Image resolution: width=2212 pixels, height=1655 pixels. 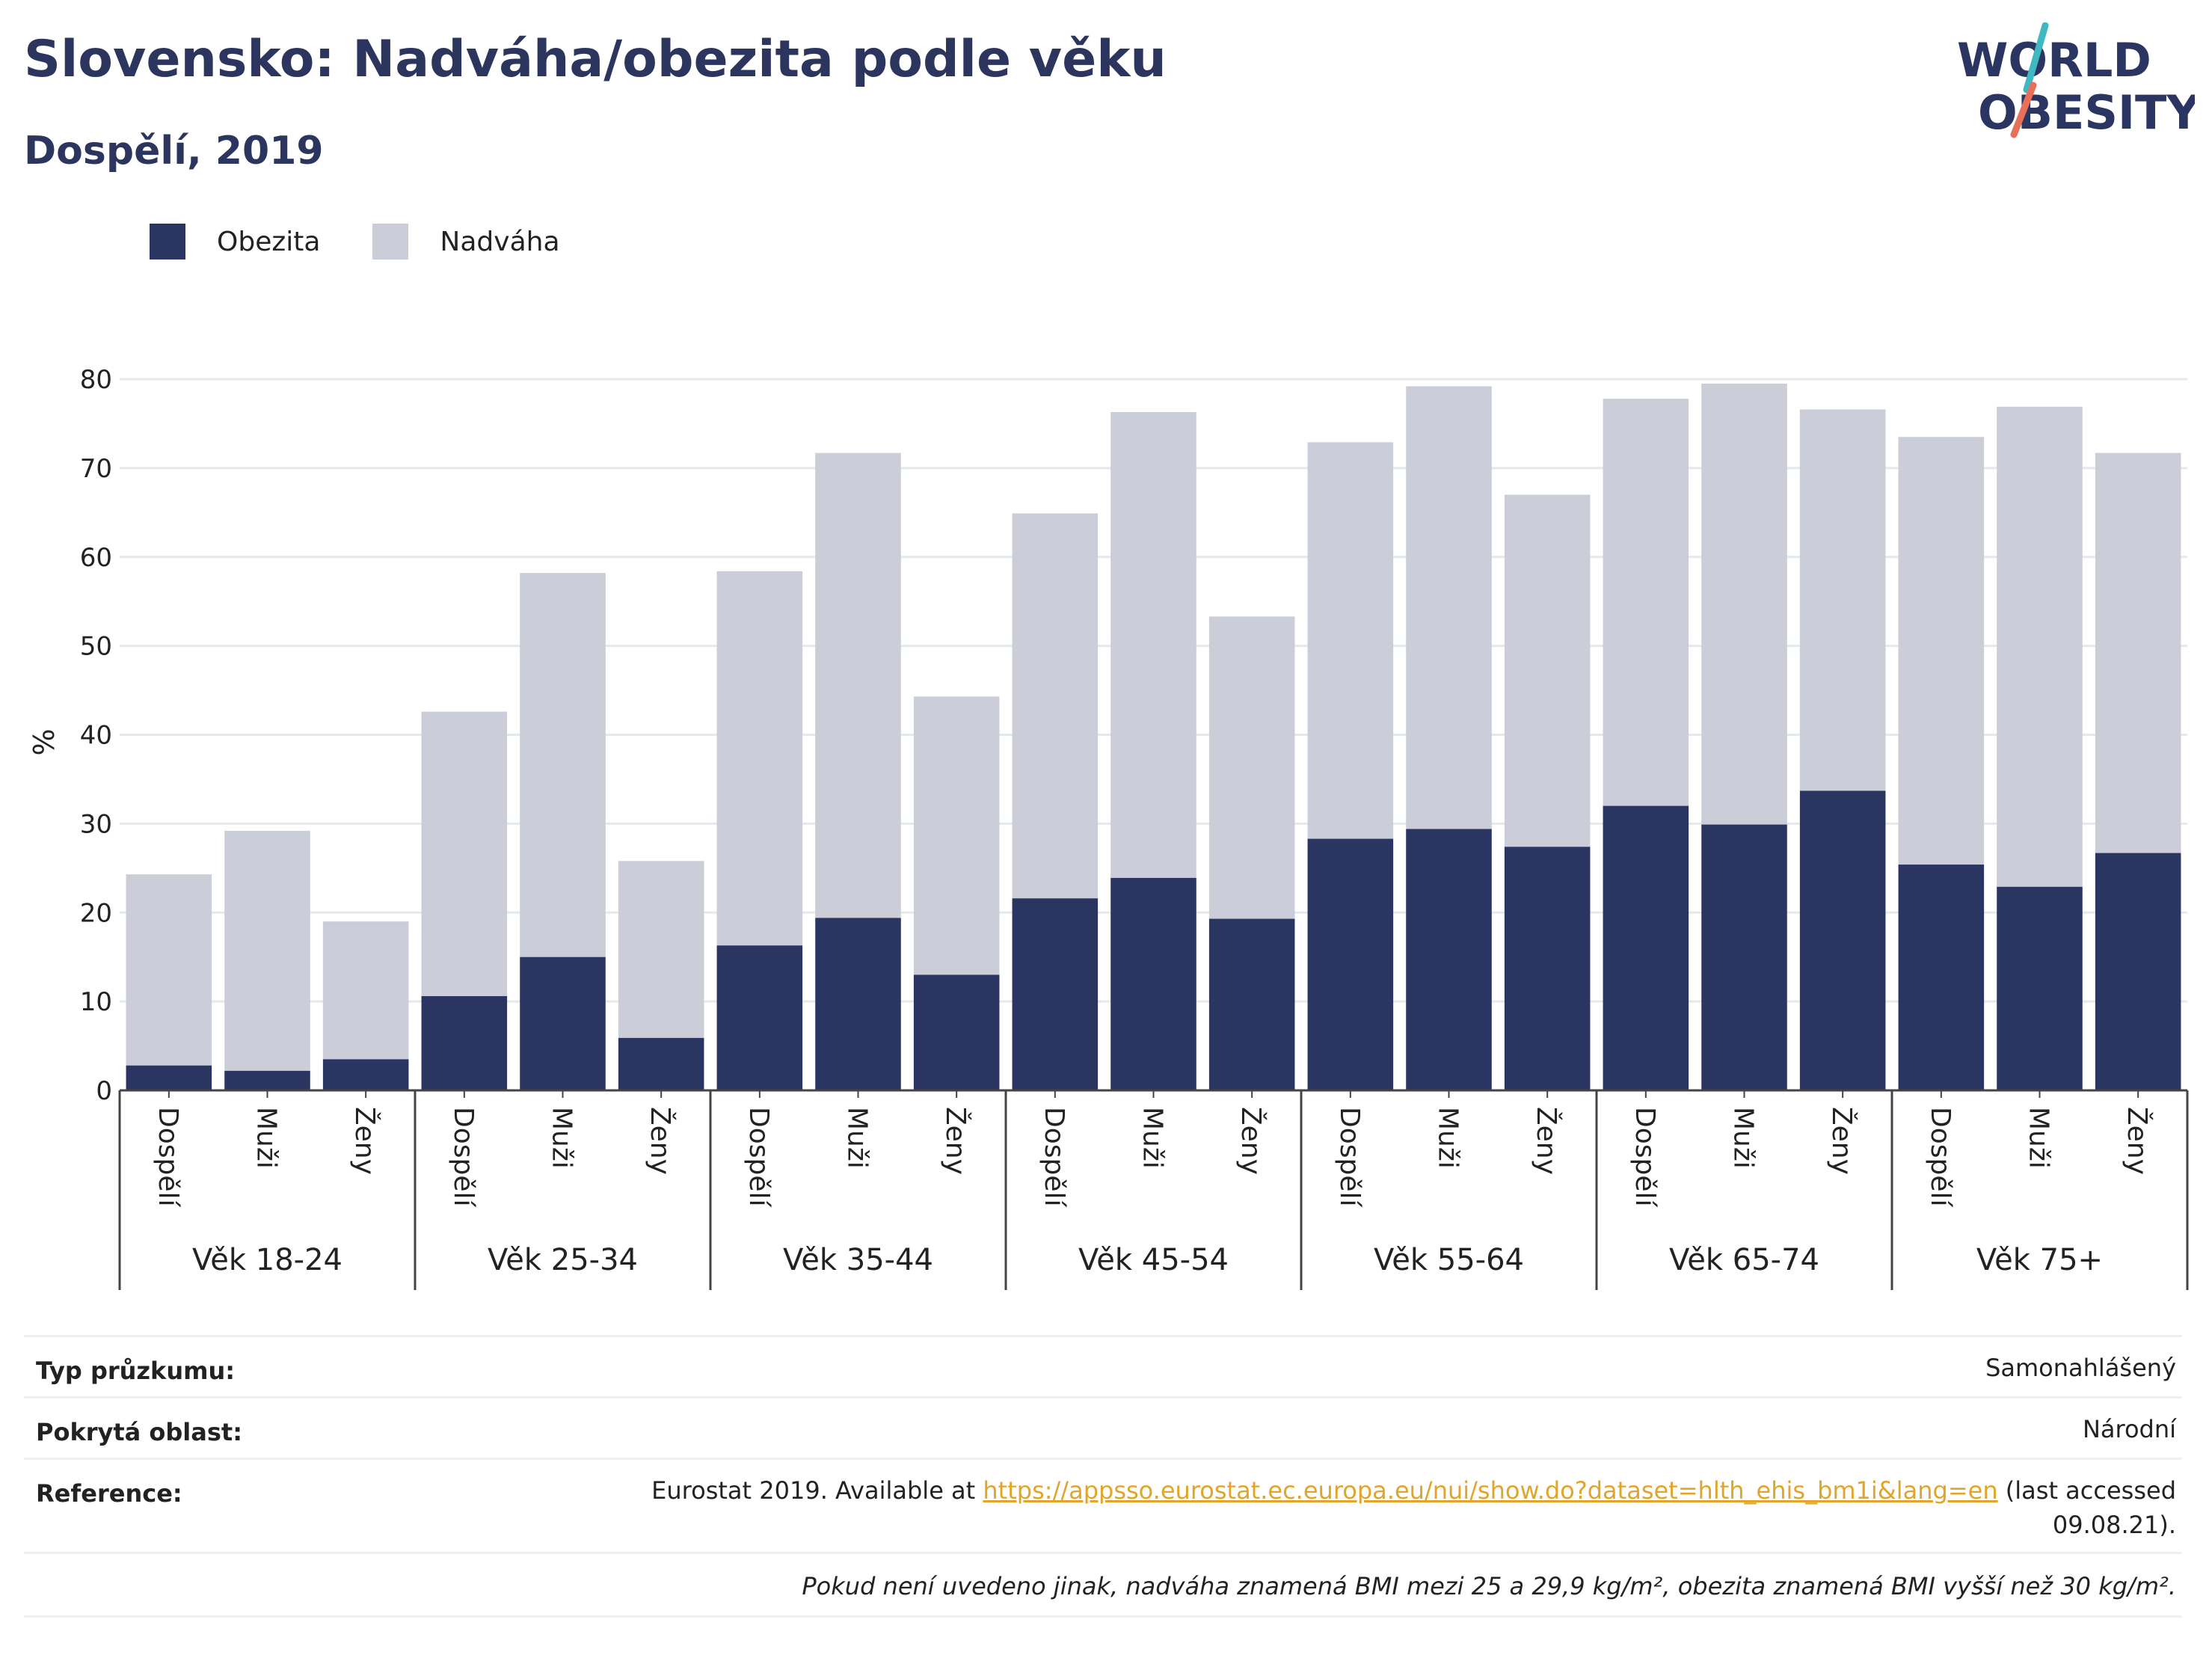 I want to click on x-group-label: Věk 18-24, so click(x=267, y=1260).